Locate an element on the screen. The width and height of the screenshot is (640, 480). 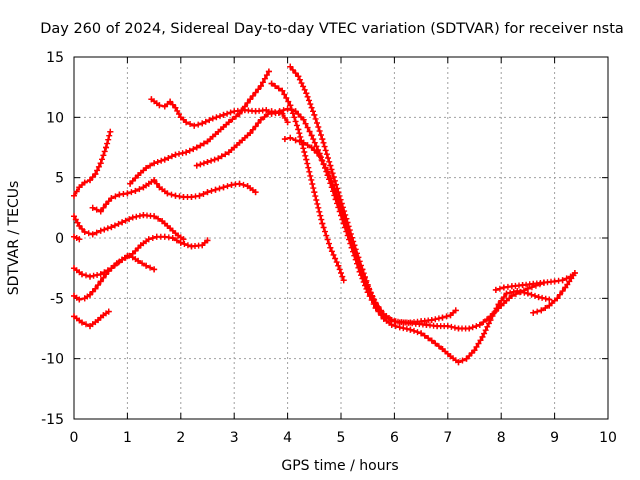
x-tick-label: 7 is located at coordinates (447, 438).